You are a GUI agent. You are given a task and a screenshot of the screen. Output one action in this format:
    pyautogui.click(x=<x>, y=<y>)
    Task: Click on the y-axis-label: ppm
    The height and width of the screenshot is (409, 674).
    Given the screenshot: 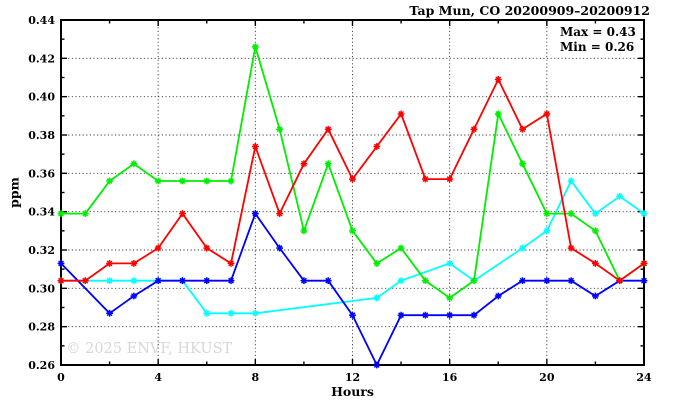 What is the action you would take?
    pyautogui.click(x=14, y=192)
    